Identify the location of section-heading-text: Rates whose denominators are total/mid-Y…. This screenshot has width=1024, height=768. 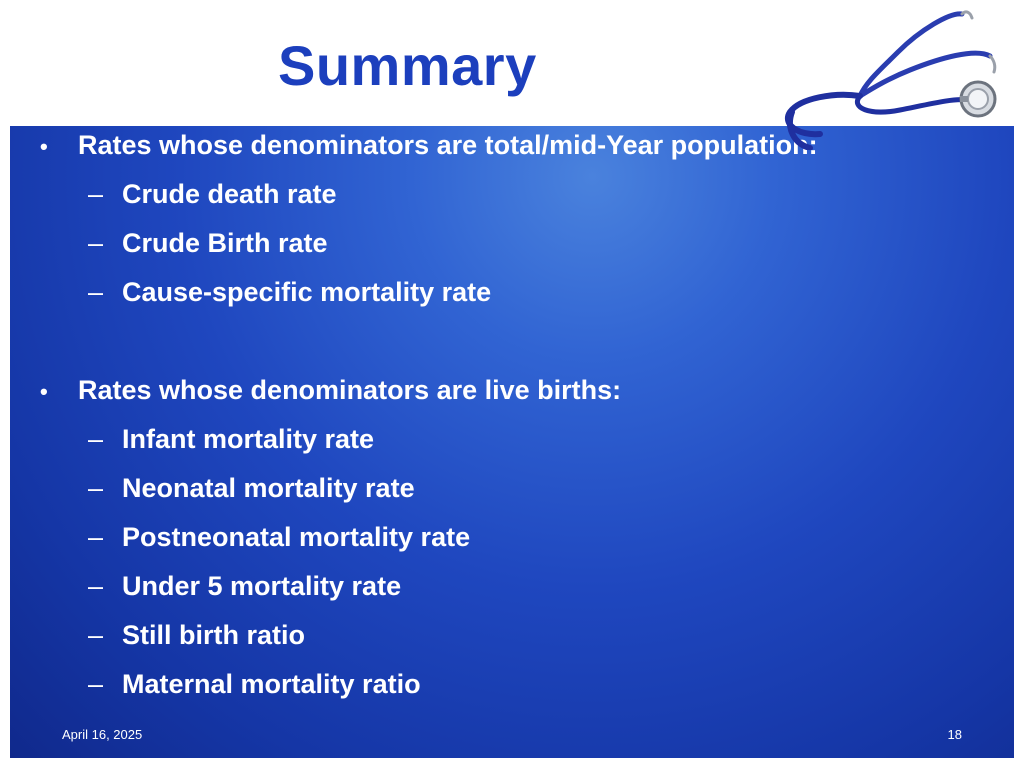
(448, 145).